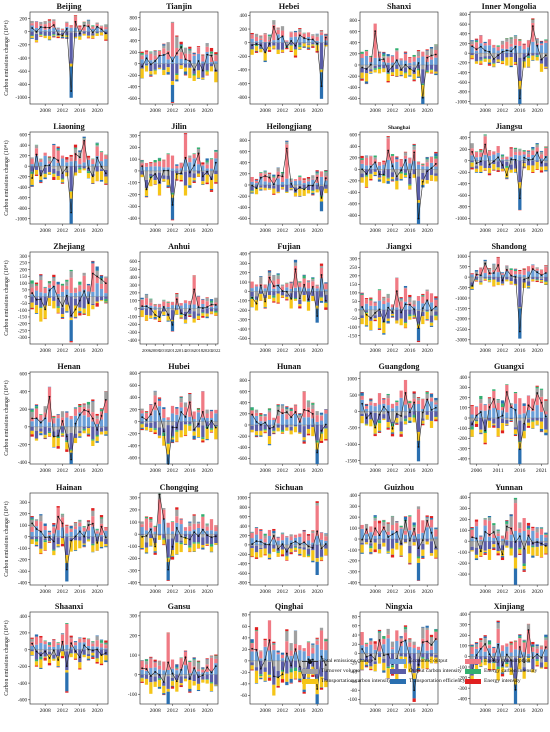 The width and height of the screenshot is (550, 732). Describe the element at coordinates (23, 338) in the screenshot. I see `y-tick-label: -300` at that location.